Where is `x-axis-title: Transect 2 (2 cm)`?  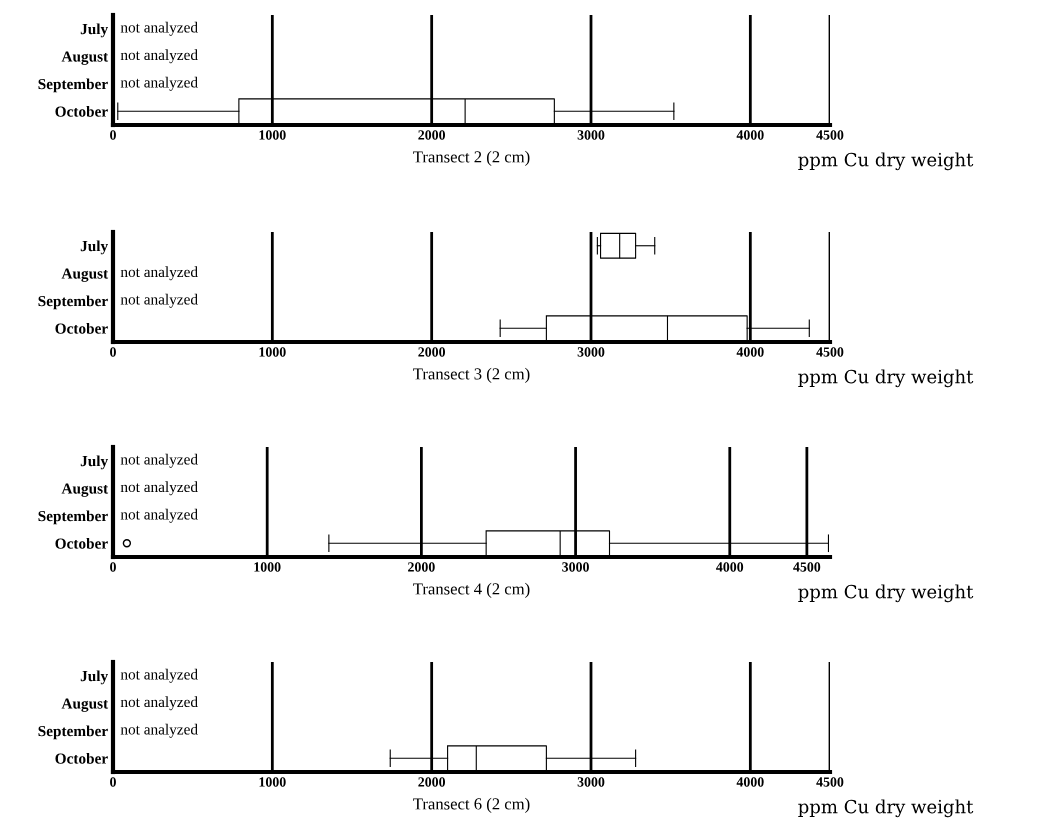 x-axis-title: Transect 2 (2 cm) is located at coordinates (471, 158).